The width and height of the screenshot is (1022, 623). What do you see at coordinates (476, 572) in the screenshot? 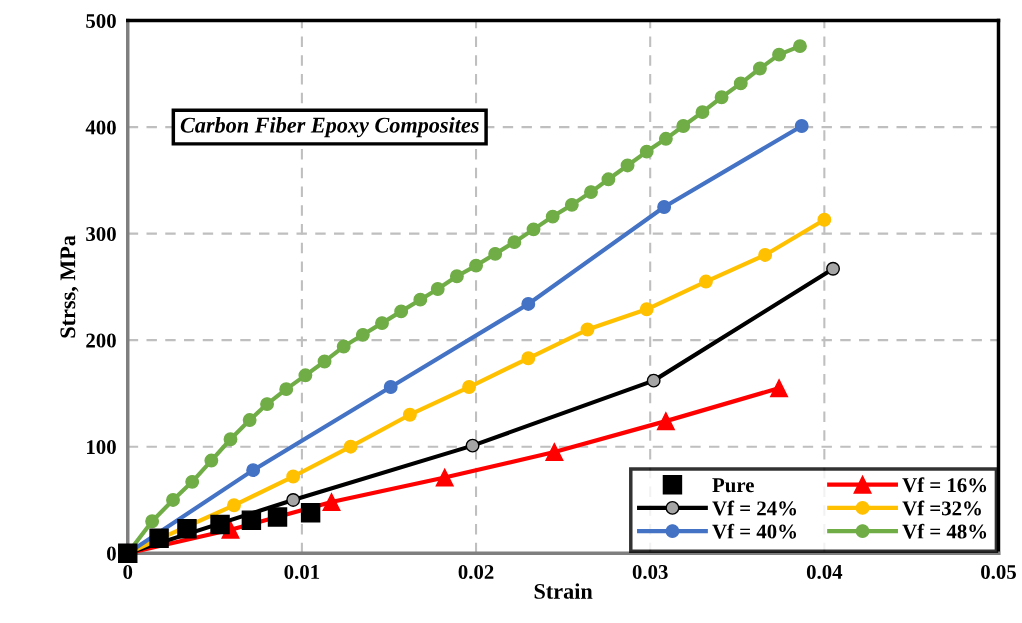
I see `x-tick-label: 0.02` at bounding box center [476, 572].